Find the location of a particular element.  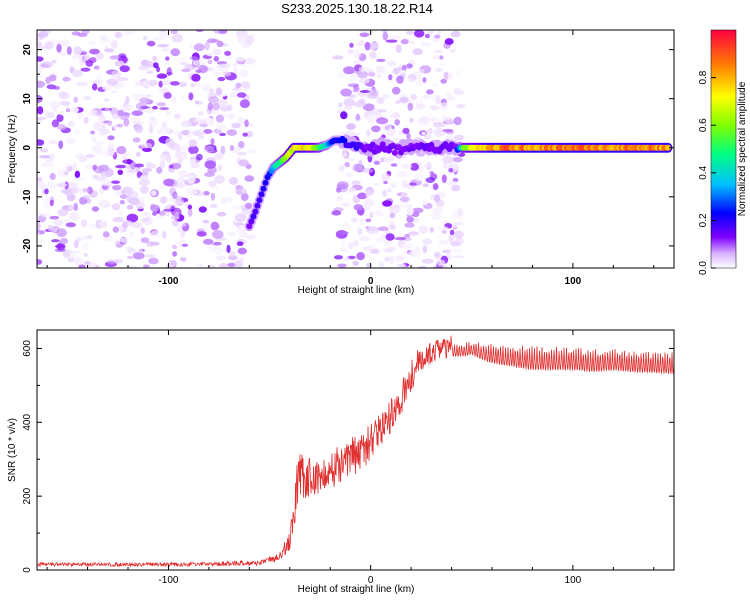

x-tick-label: 0 is located at coordinates (371, 580).